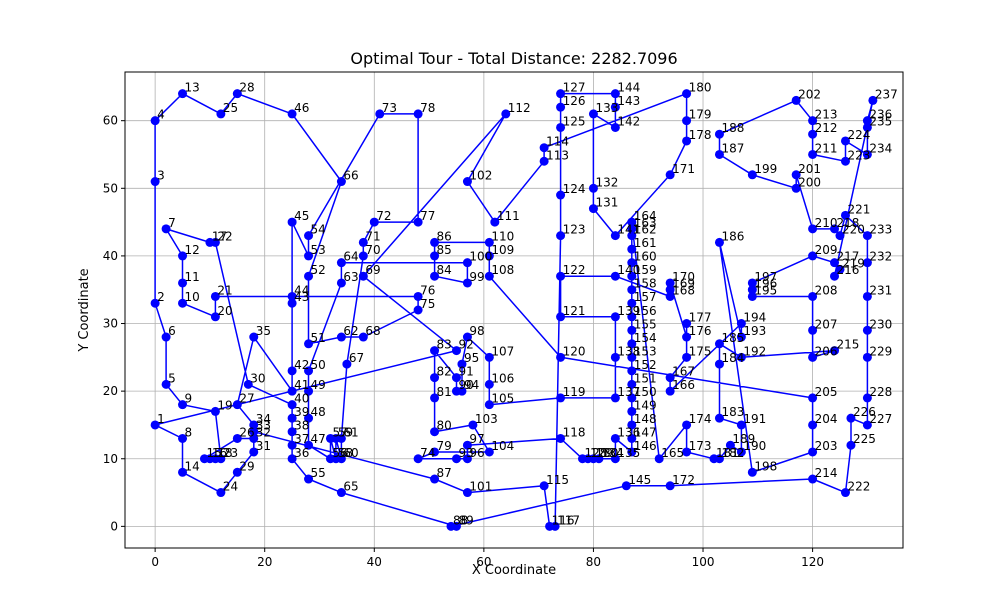  I want to click on city-label-160: 160, so click(645, 257).